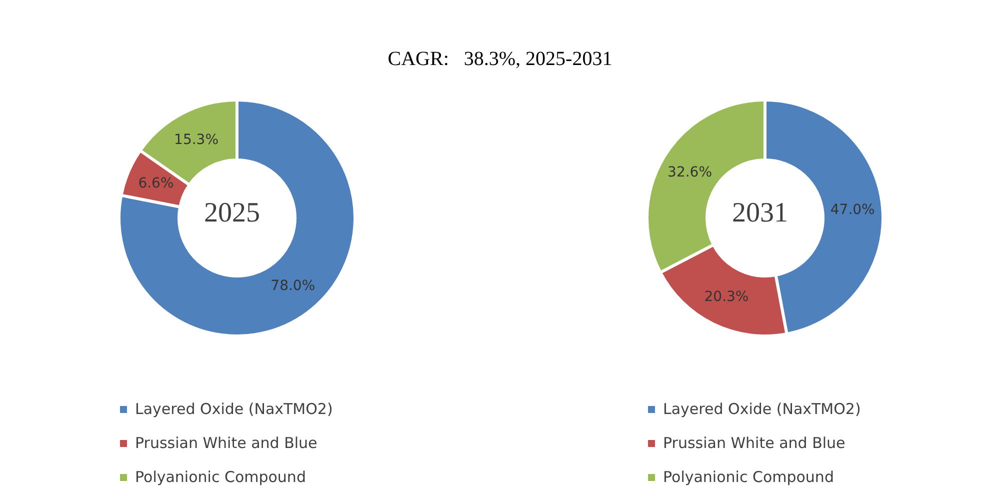 The width and height of the screenshot is (988, 502). Describe the element at coordinates (293, 286) in the screenshot. I see `data-label: 78.0%` at that location.